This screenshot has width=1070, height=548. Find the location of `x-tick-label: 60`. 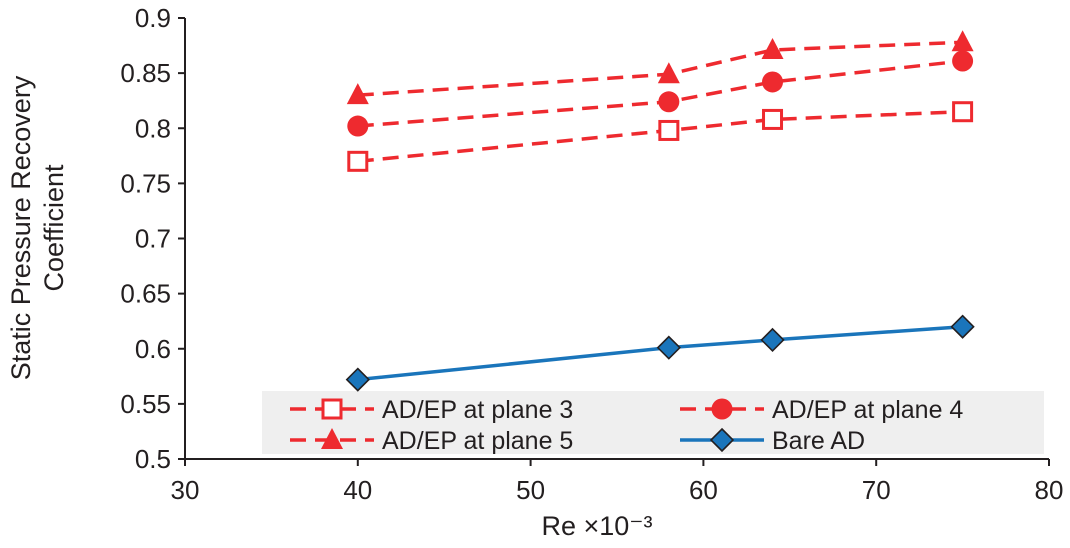

x-tick-label: 60 is located at coordinates (703, 490).